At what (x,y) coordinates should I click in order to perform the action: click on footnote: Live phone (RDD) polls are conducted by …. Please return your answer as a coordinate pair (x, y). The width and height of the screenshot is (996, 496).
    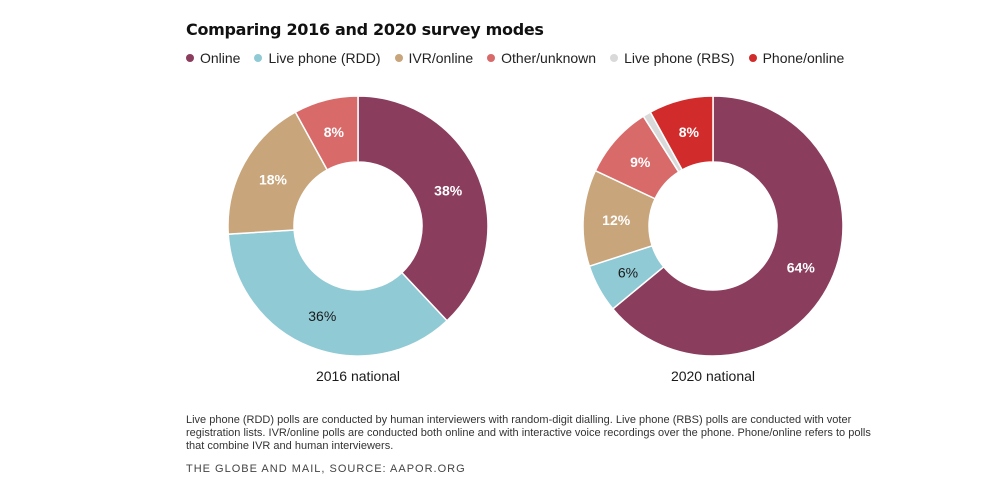
    Looking at the image, I should click on (528, 433).